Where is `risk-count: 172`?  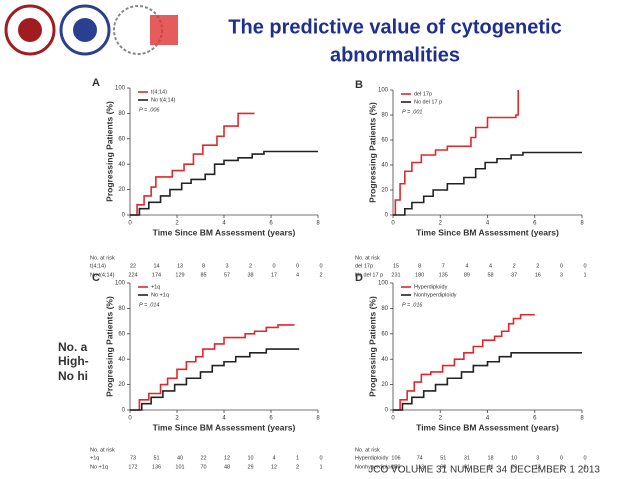
risk-count: 172 is located at coordinates (132, 467).